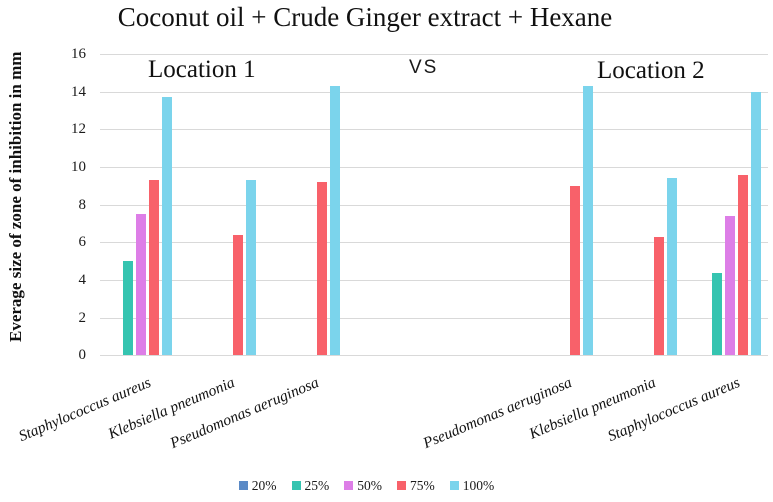 This screenshot has height=502, width=773. What do you see at coordinates (15, 197) in the screenshot?
I see `y-axis-title: Everage size of zone of inhibition in mm` at bounding box center [15, 197].